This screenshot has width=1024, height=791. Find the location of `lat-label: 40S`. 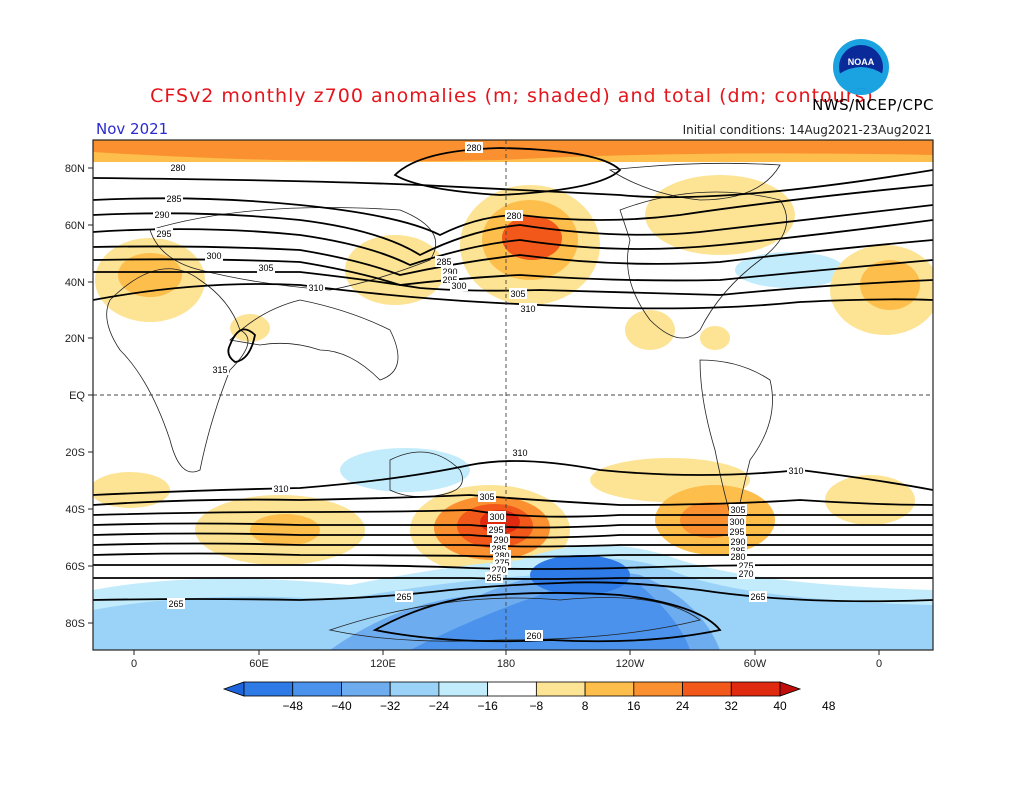

lat-label: 40S is located at coordinates (75, 510).